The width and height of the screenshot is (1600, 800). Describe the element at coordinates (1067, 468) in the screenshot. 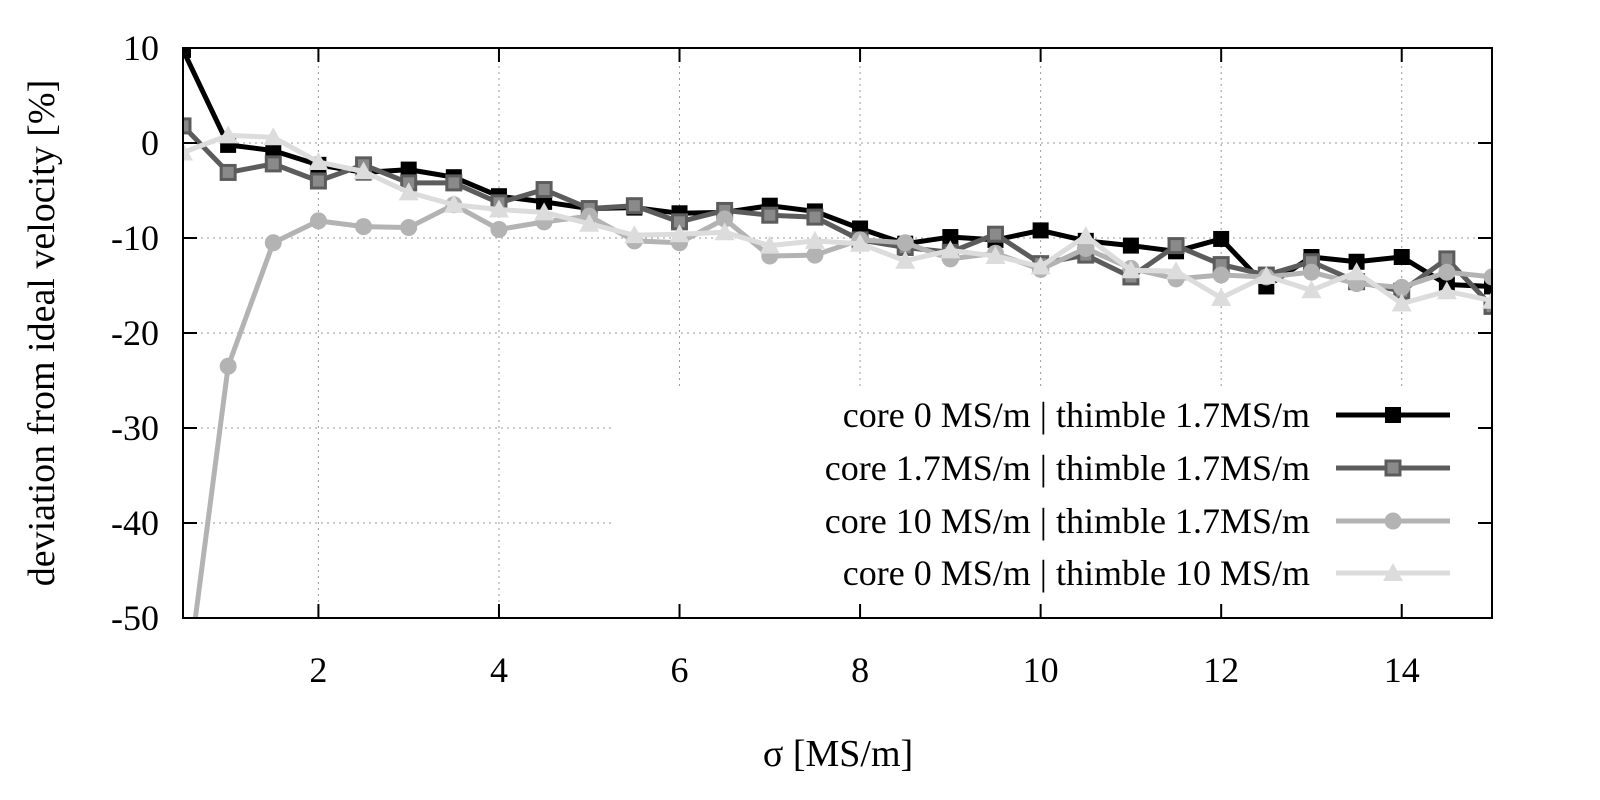

I see `legend-label: core 1.7MS/m | thimble 1.7MS/m` at that location.